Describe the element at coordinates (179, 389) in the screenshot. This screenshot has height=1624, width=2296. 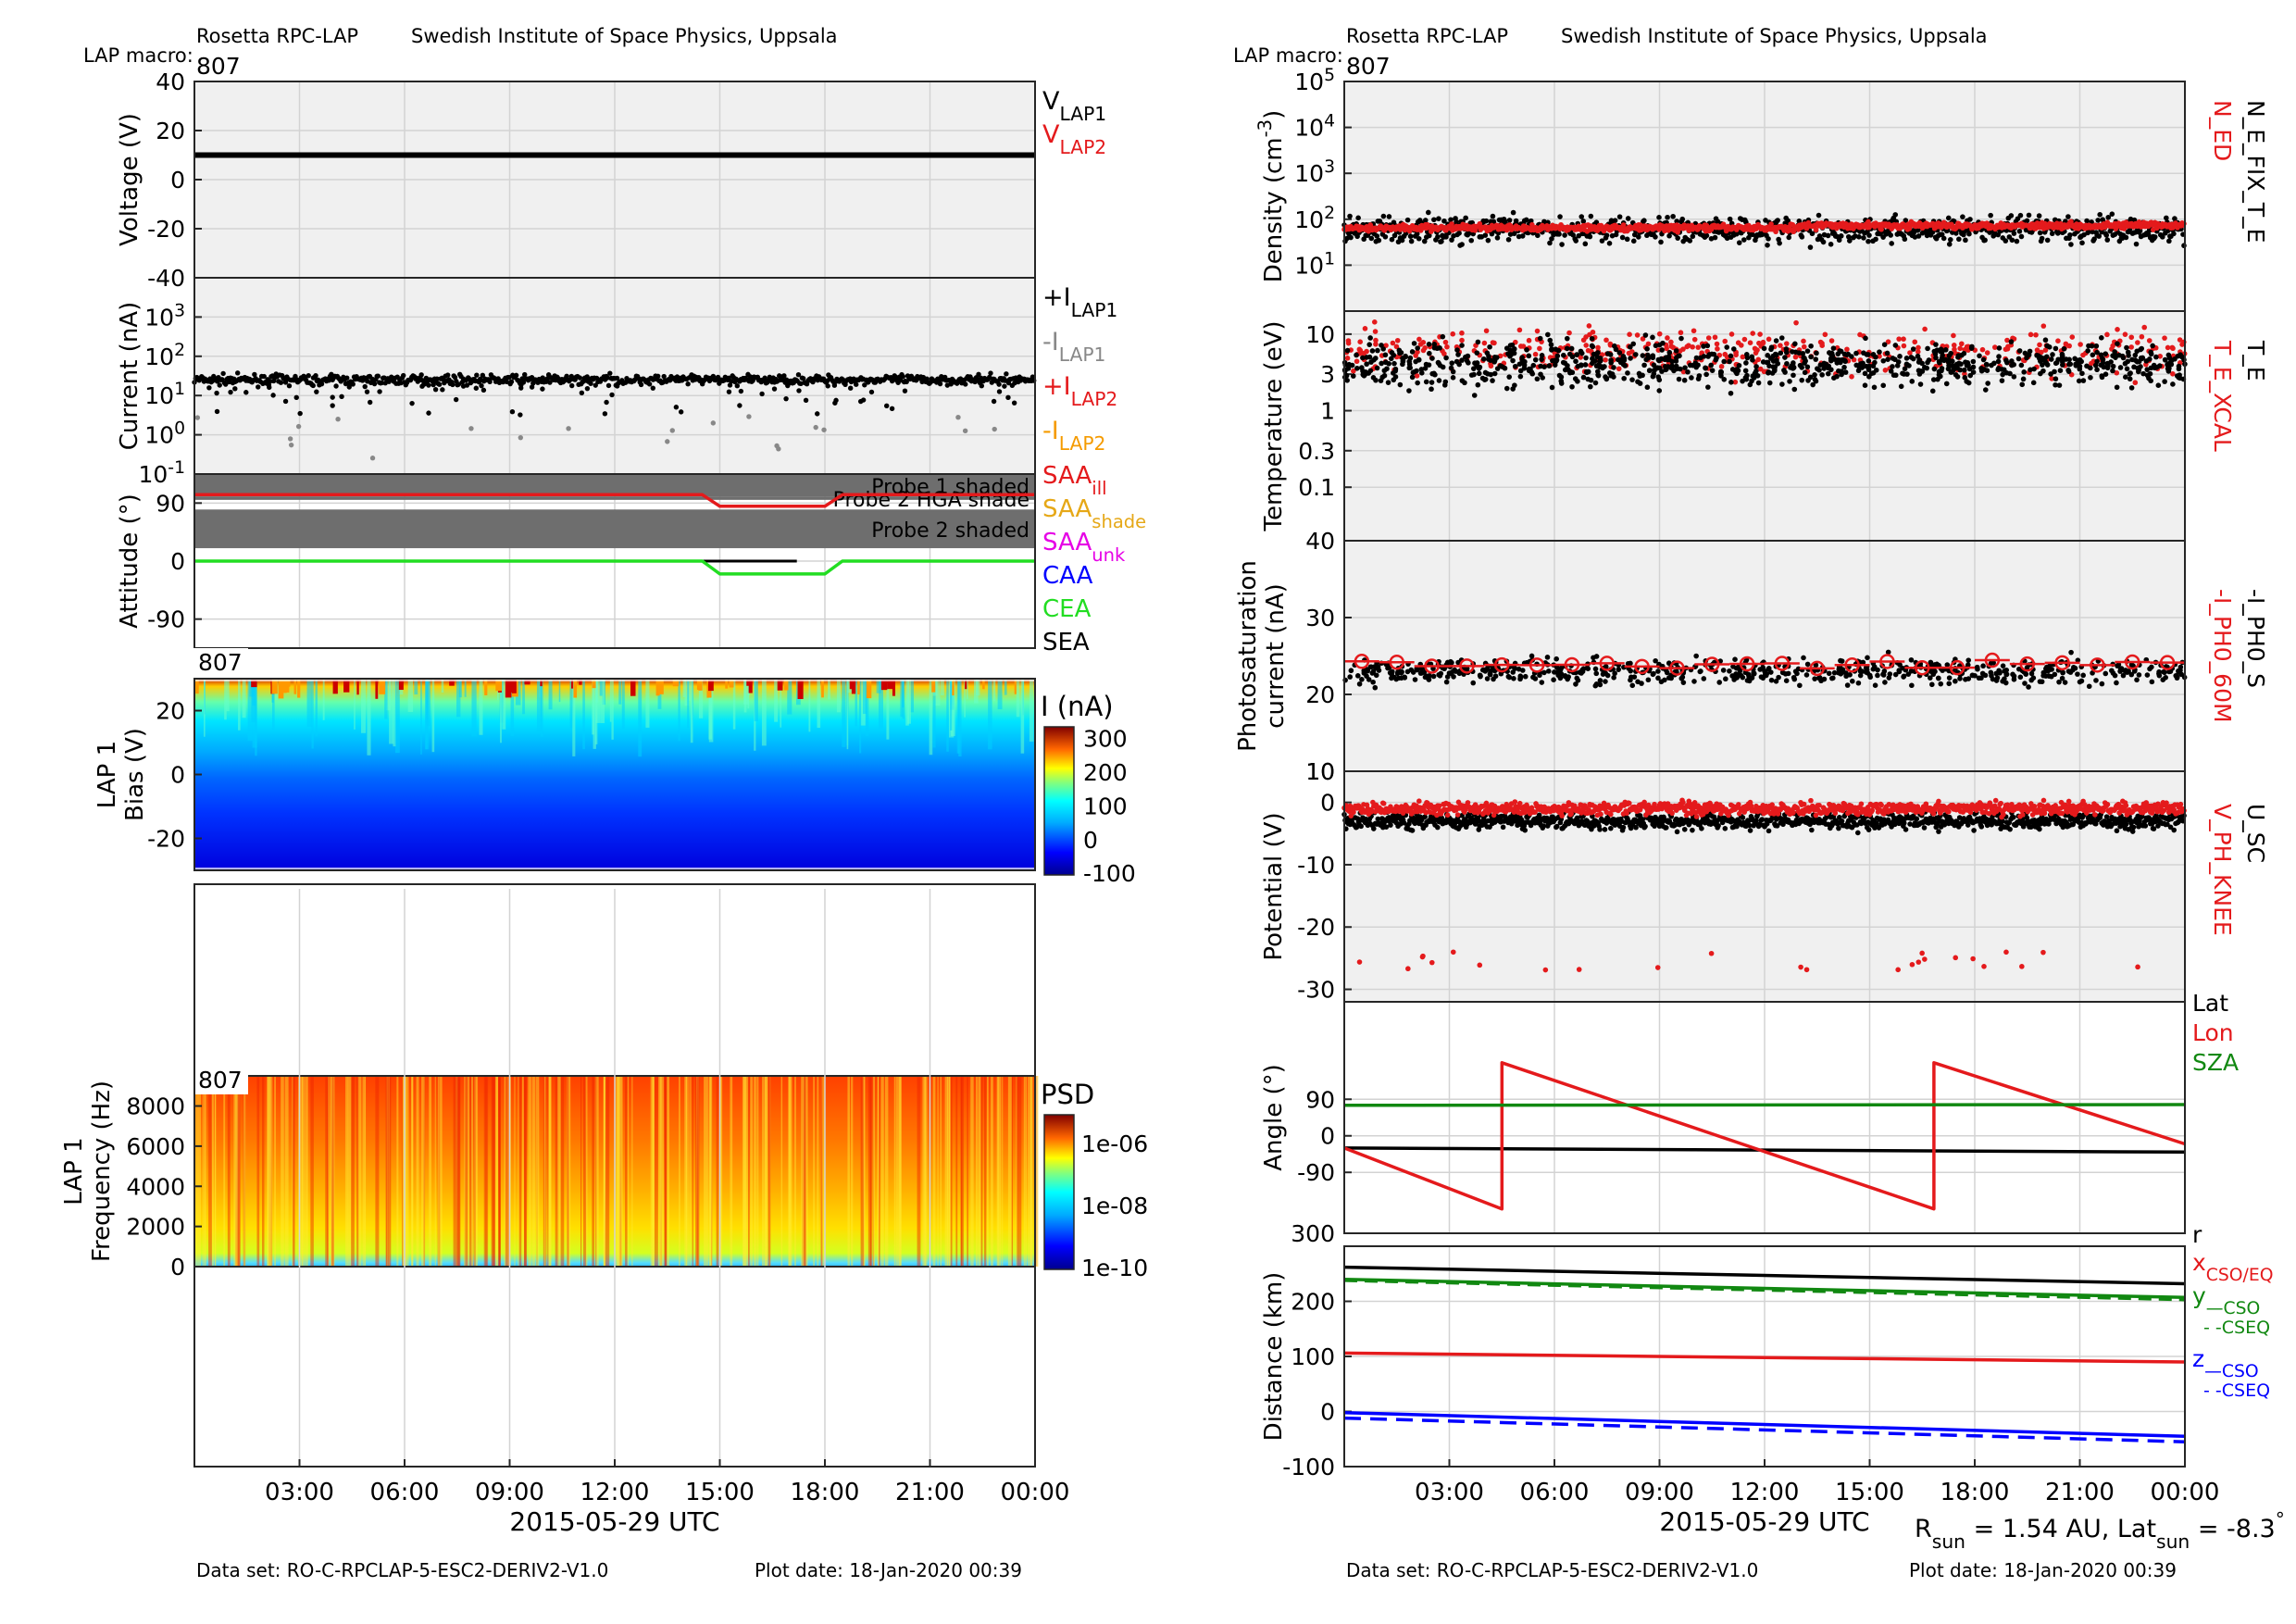
I see `current-ytick-label-part: 1` at that location.